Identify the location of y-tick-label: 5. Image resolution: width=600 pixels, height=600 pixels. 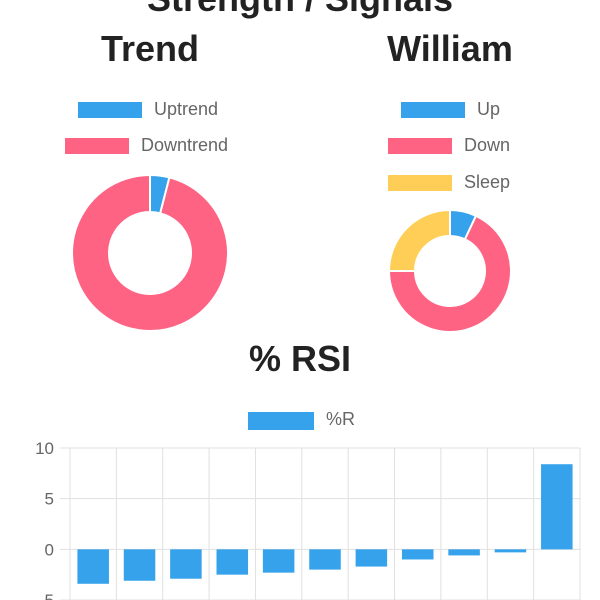
(49, 499).